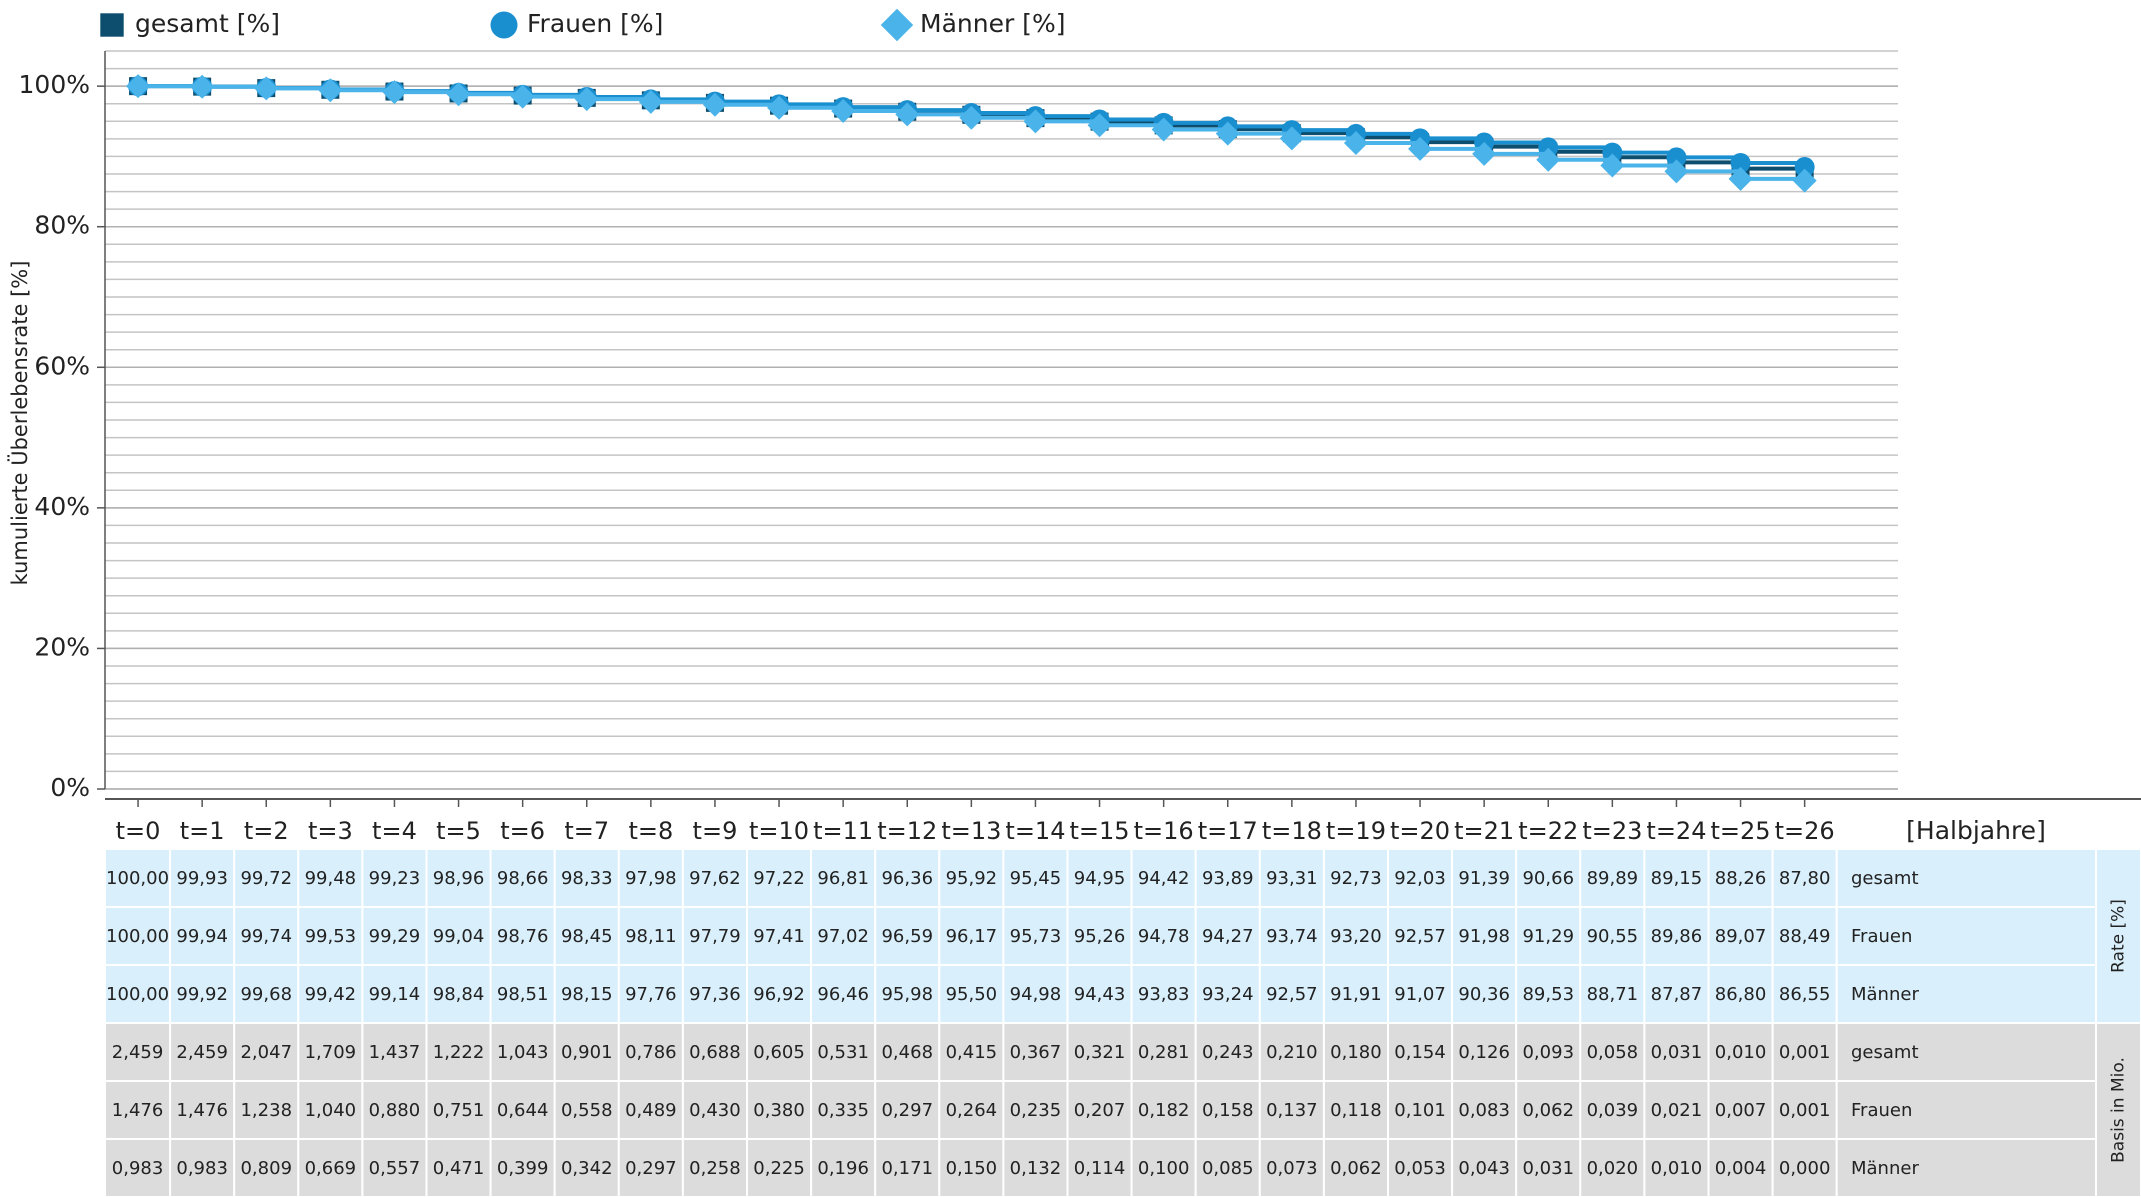 This screenshot has width=2141, height=1197. I want to click on legend-marker, so click(504, 25).